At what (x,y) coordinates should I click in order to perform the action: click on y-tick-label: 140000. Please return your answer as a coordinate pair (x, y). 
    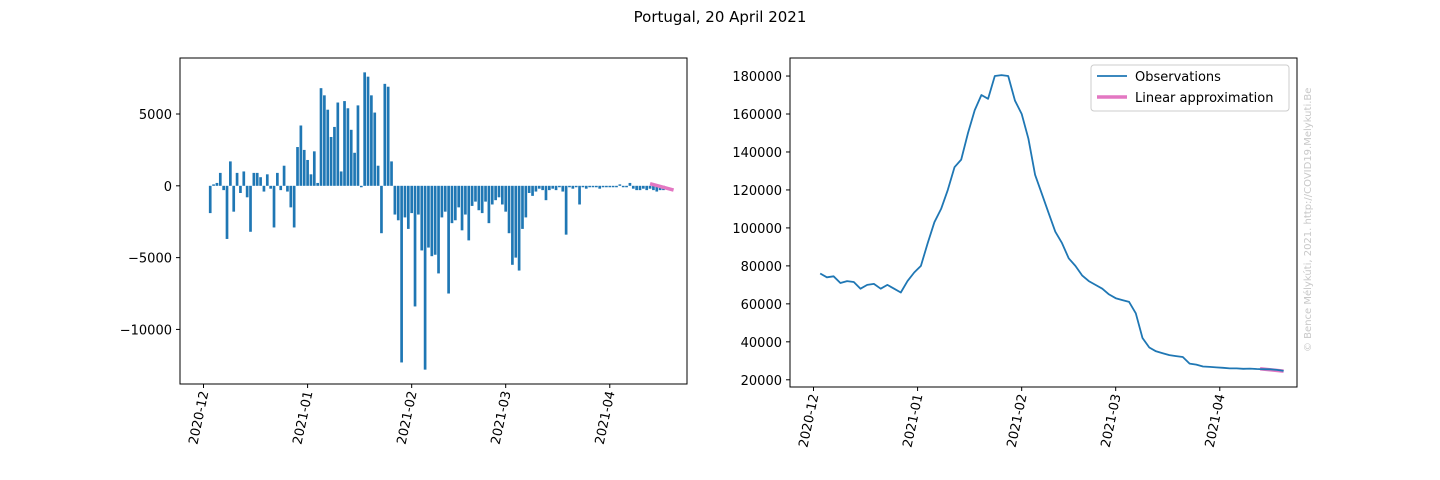
    Looking at the image, I should click on (757, 153).